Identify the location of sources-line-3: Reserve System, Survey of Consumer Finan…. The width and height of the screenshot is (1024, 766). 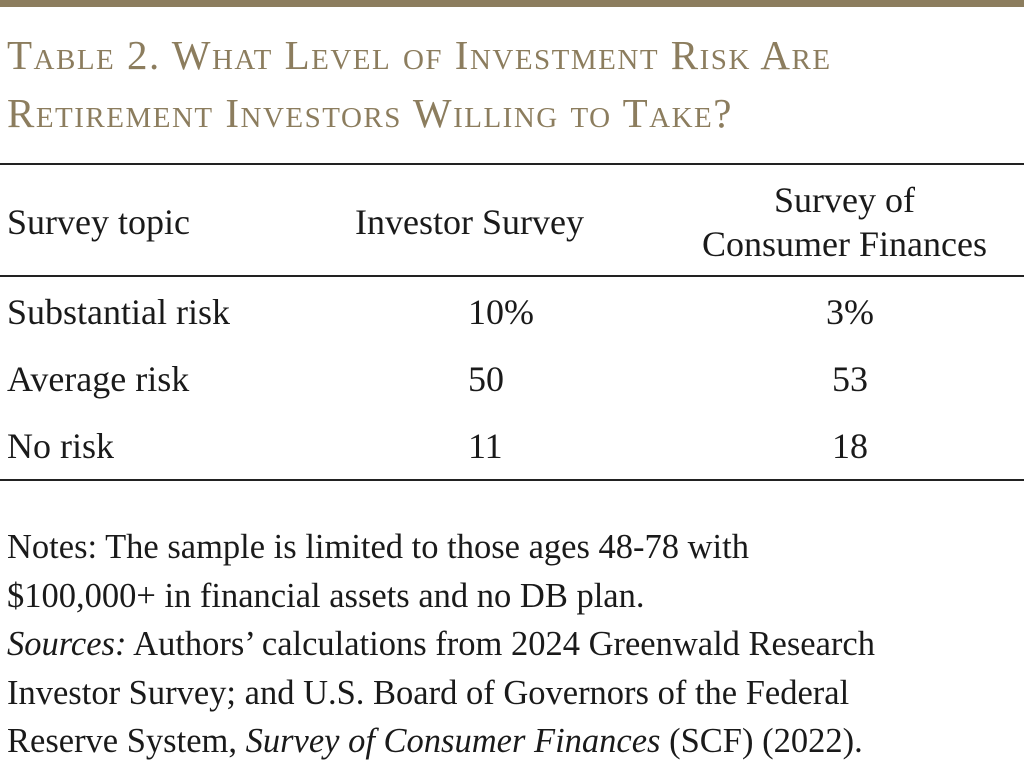
(513, 741).